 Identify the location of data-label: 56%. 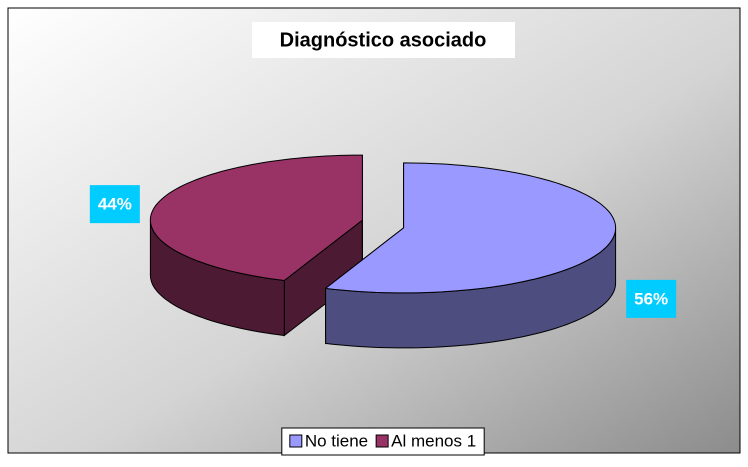
(651, 298).